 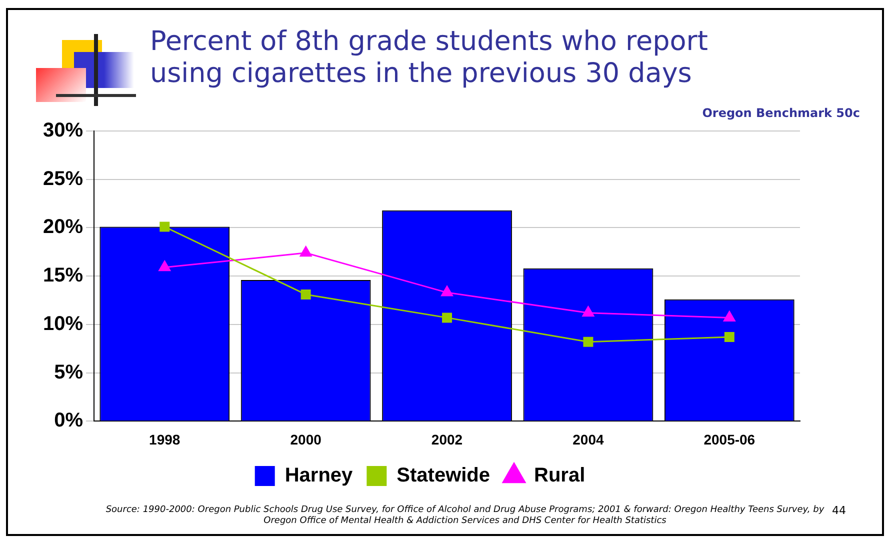 What do you see at coordinates (730, 439) in the screenshot?
I see `x-tick-label: 2005-06` at bounding box center [730, 439].